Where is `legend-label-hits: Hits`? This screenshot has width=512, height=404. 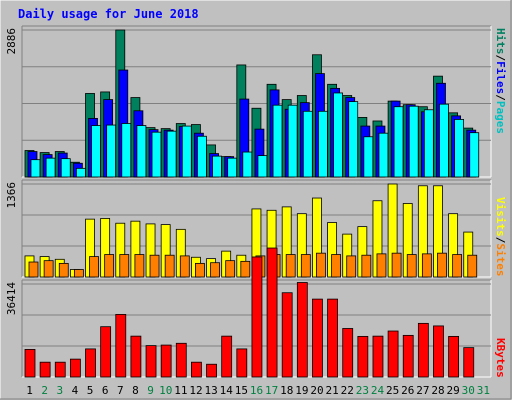
legend-label-hits: Hits is located at coordinates (500, 41).